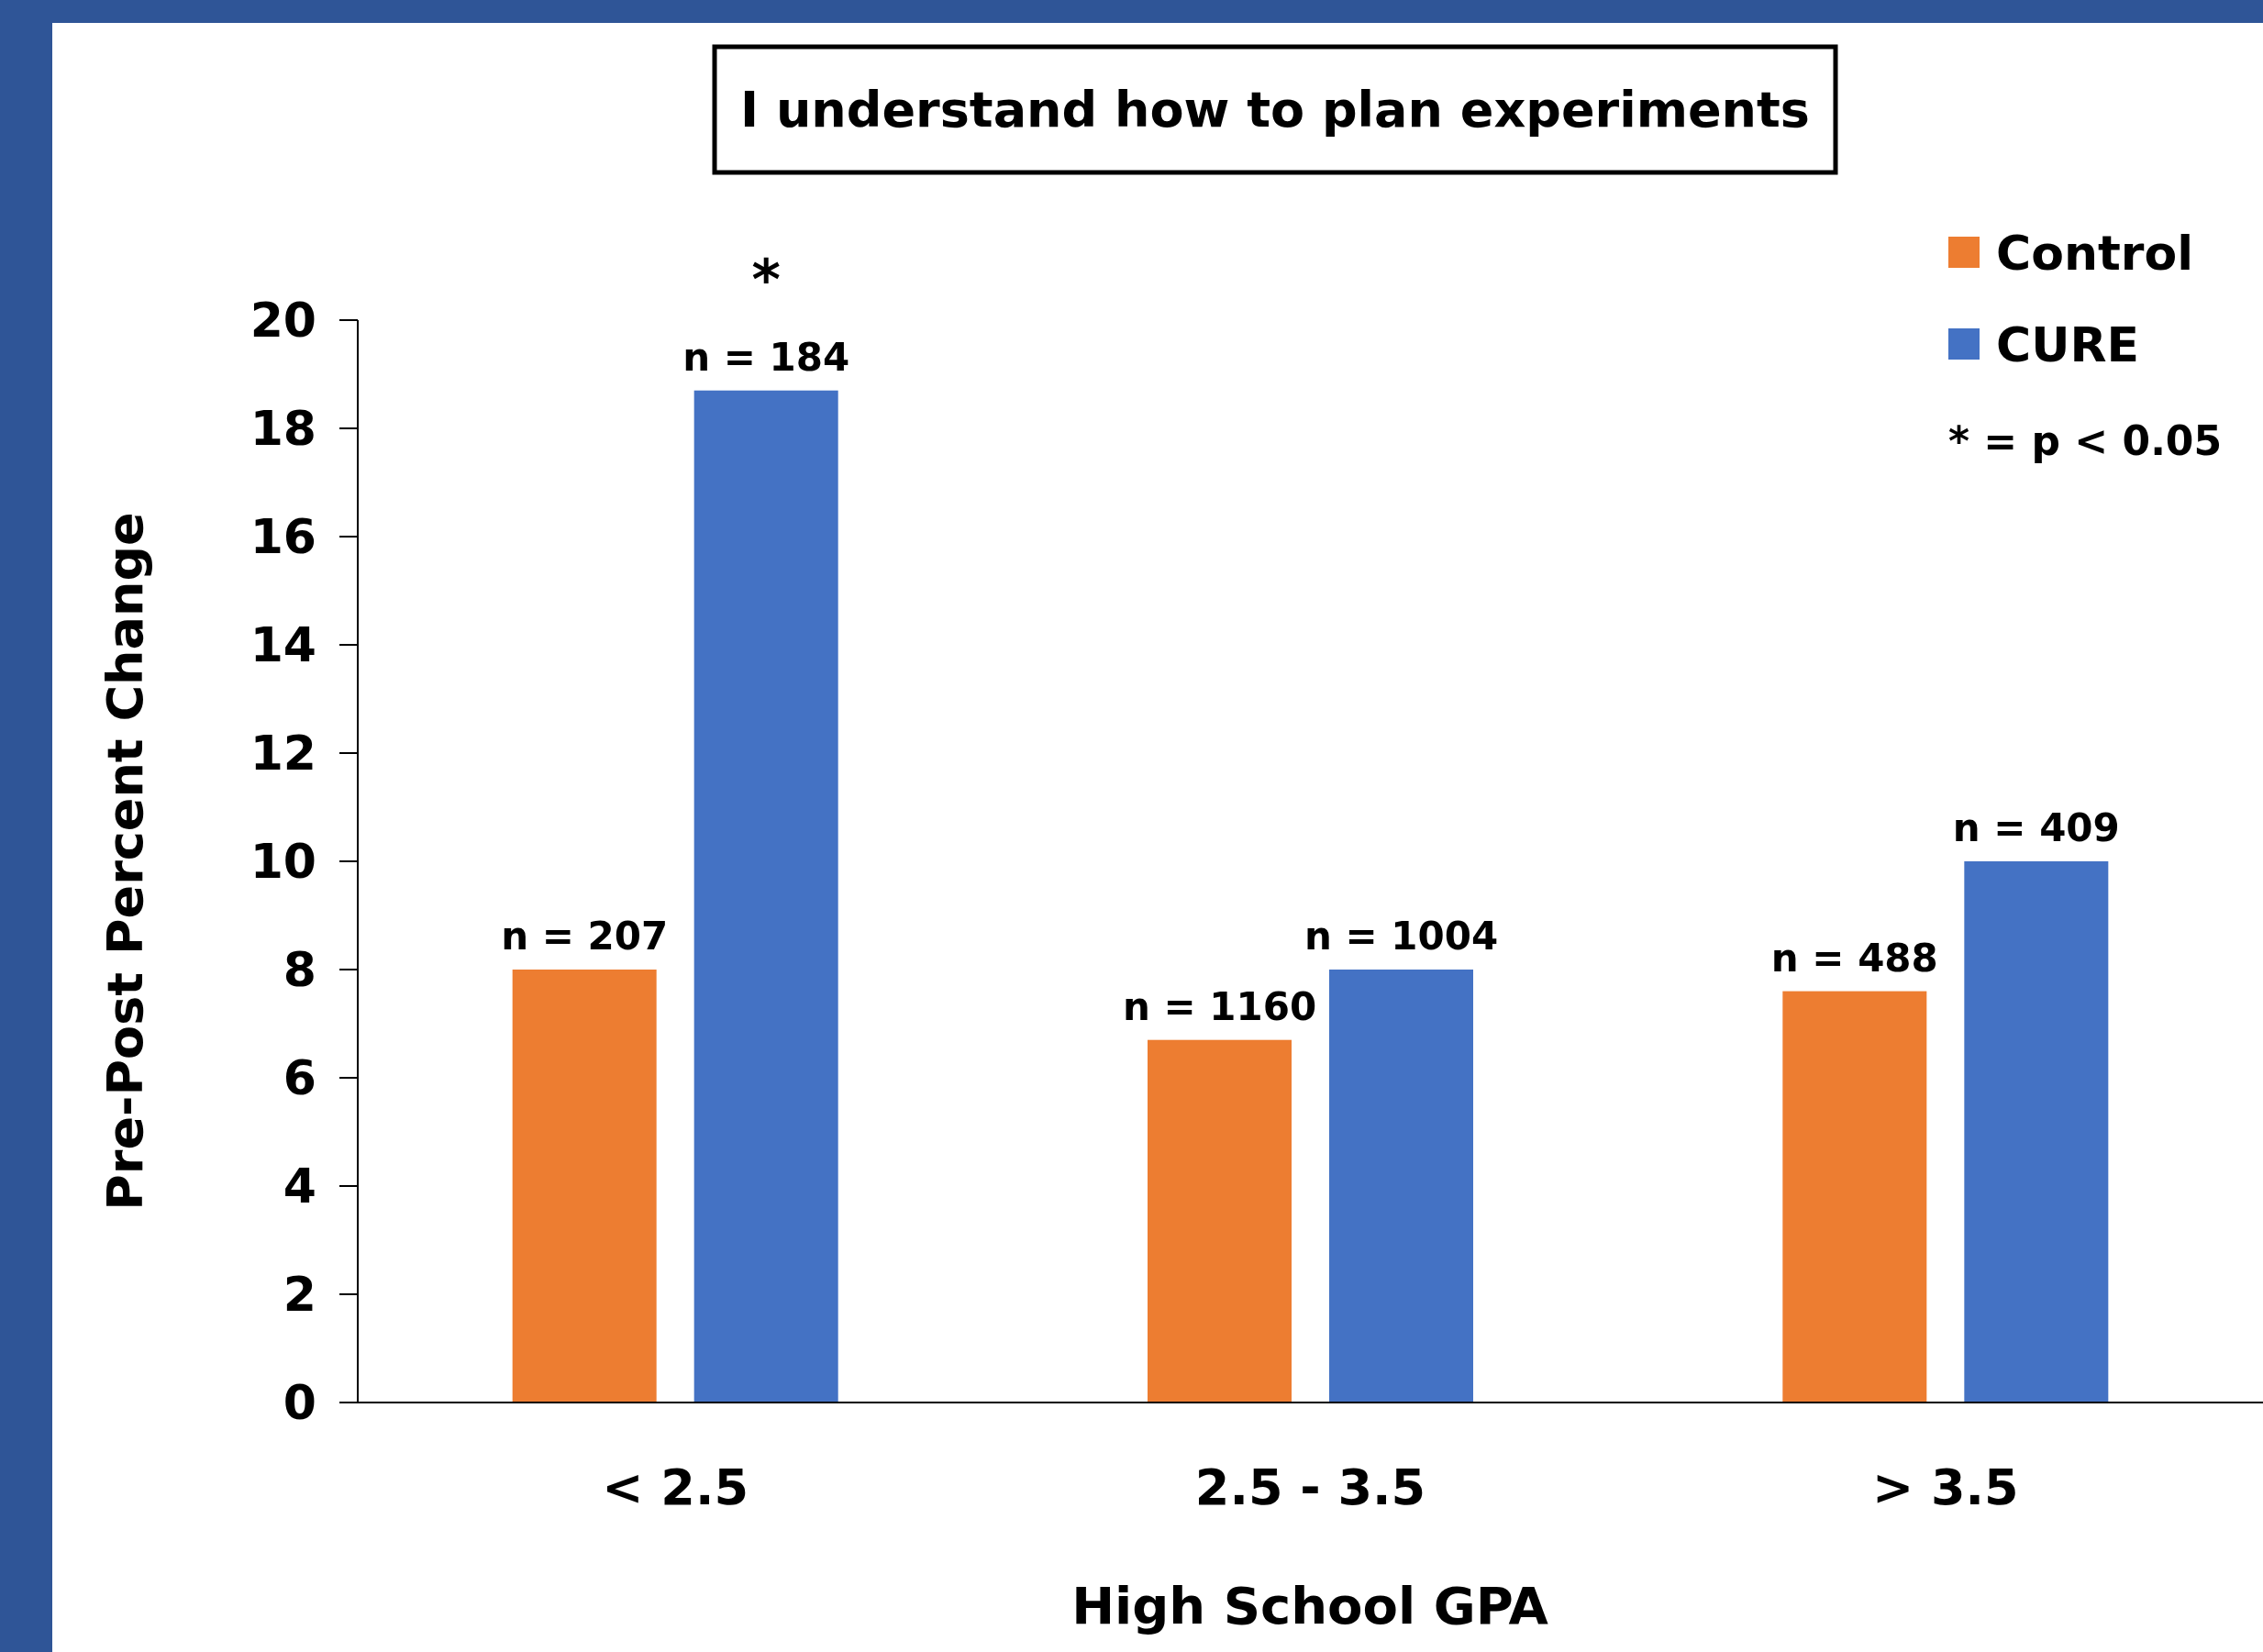 Image resolution: width=2263 pixels, height=1652 pixels. What do you see at coordinates (300, 1078) in the screenshot?
I see `y-tick-label: 6` at bounding box center [300, 1078].